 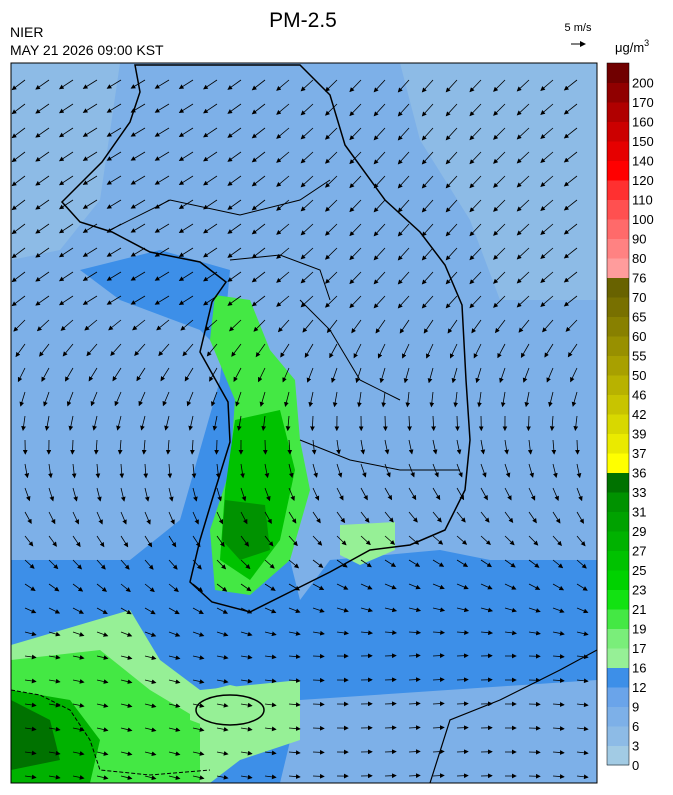 What do you see at coordinates (646, 43) in the screenshot?
I see `unit-power: 3` at bounding box center [646, 43].